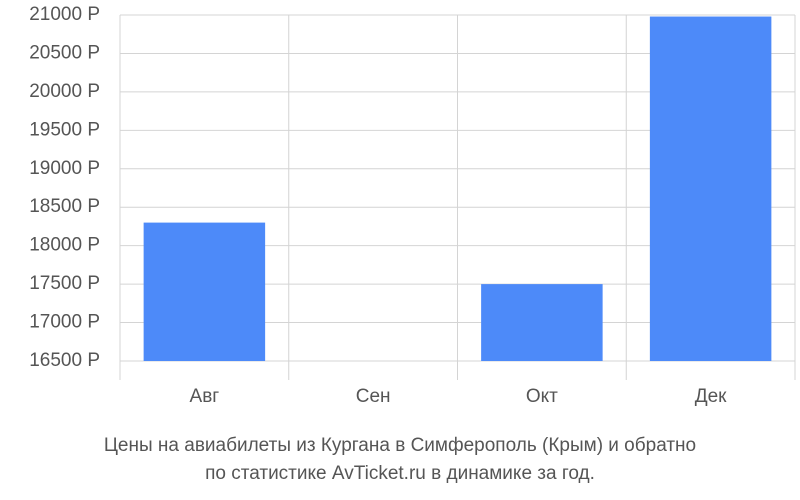  Describe the element at coordinates (64, 91) in the screenshot. I see `y-tick-label: 20000 Р` at that location.